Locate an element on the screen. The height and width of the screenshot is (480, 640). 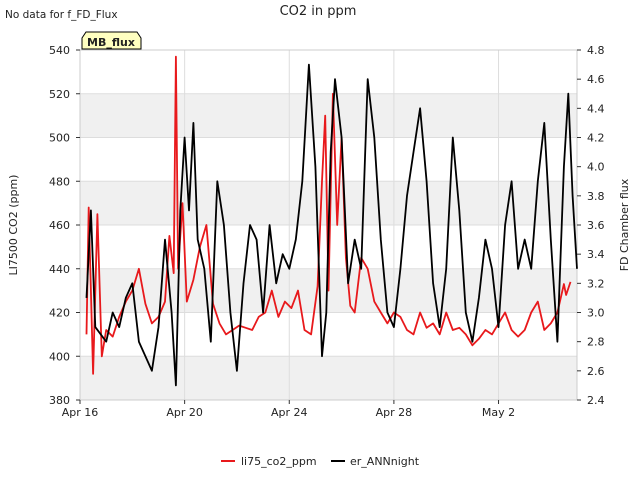
right-axis-label: FD Chamber flux is located at coordinates (624, 224).